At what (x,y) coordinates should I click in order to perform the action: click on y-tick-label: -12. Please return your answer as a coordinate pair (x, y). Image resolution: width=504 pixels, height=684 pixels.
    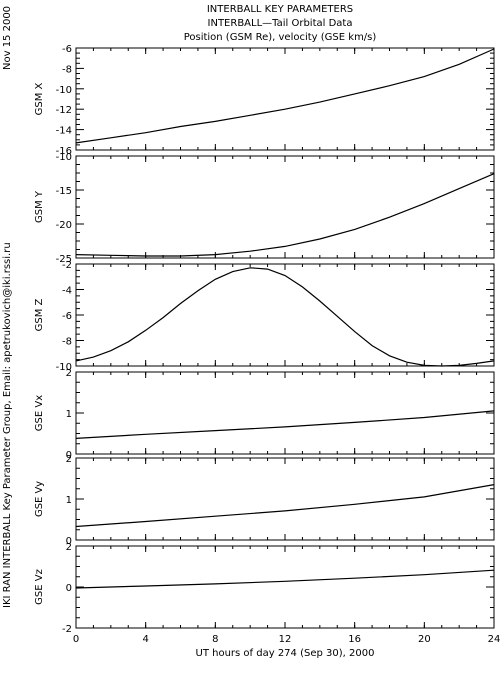
    Looking at the image, I should click on (64, 110).